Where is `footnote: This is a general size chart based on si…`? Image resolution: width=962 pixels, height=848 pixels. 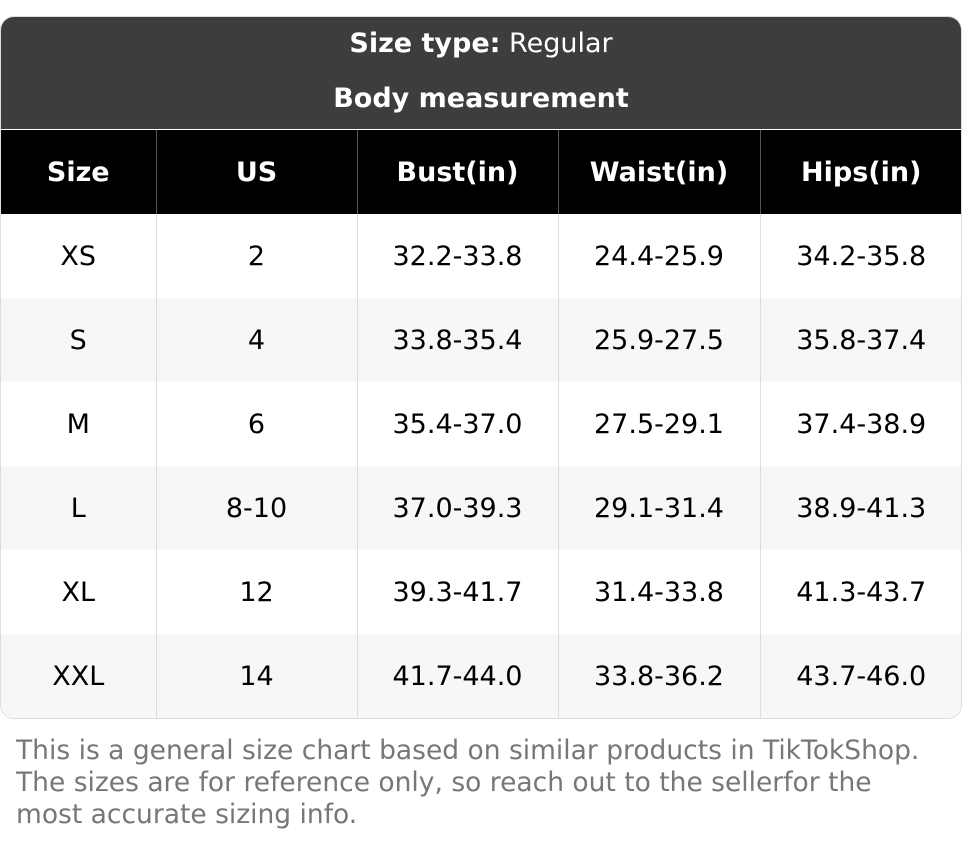
footnote: This is a general size chart based on si… is located at coordinates (468, 782).